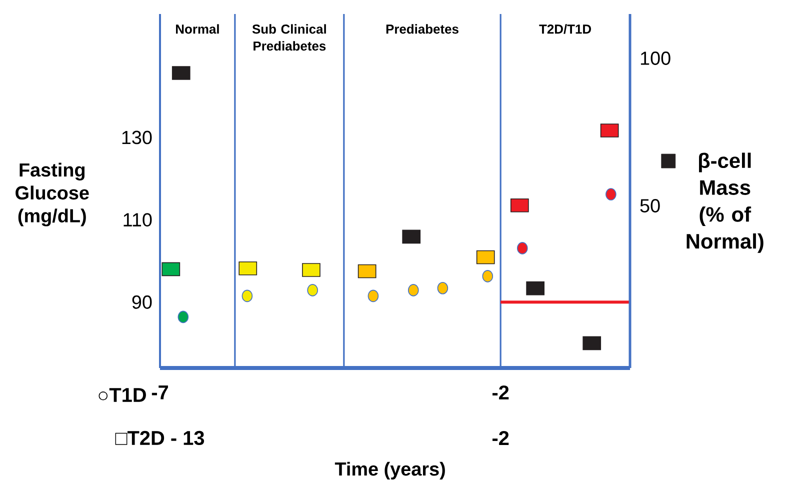  What do you see at coordinates (197, 29) in the screenshot?
I see `annotation: Normal` at bounding box center [197, 29].